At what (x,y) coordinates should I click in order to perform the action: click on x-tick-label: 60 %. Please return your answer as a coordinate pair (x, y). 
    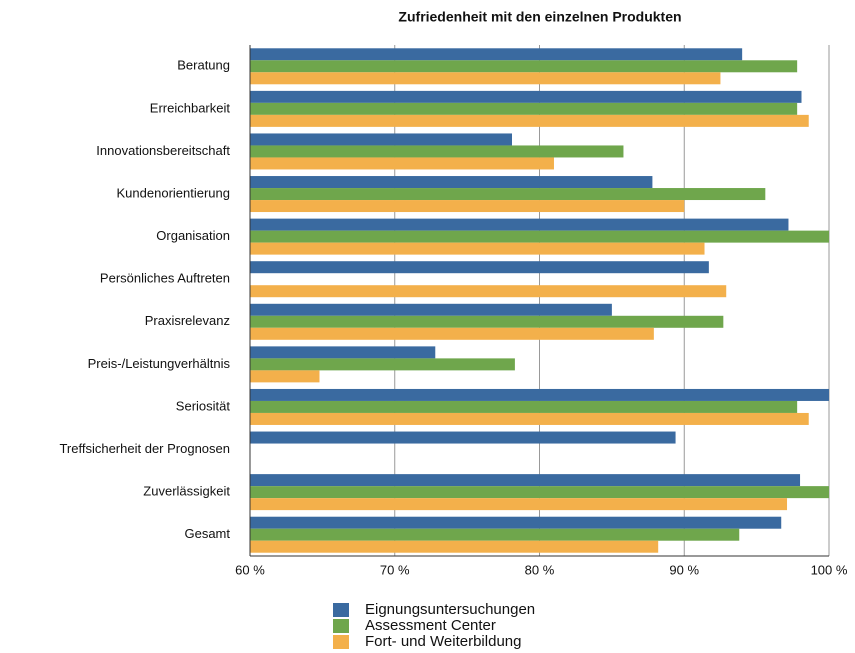
    Looking at the image, I should click on (250, 569).